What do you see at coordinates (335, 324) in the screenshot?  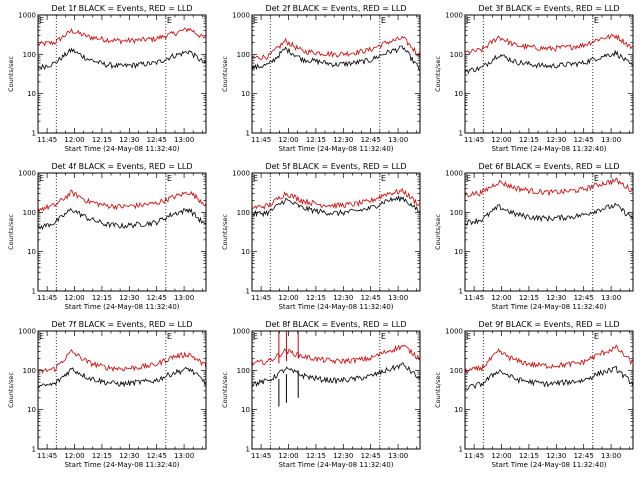 I see `panel-title: Det 8f BLACK = Events, RED = LLD` at bounding box center [335, 324].